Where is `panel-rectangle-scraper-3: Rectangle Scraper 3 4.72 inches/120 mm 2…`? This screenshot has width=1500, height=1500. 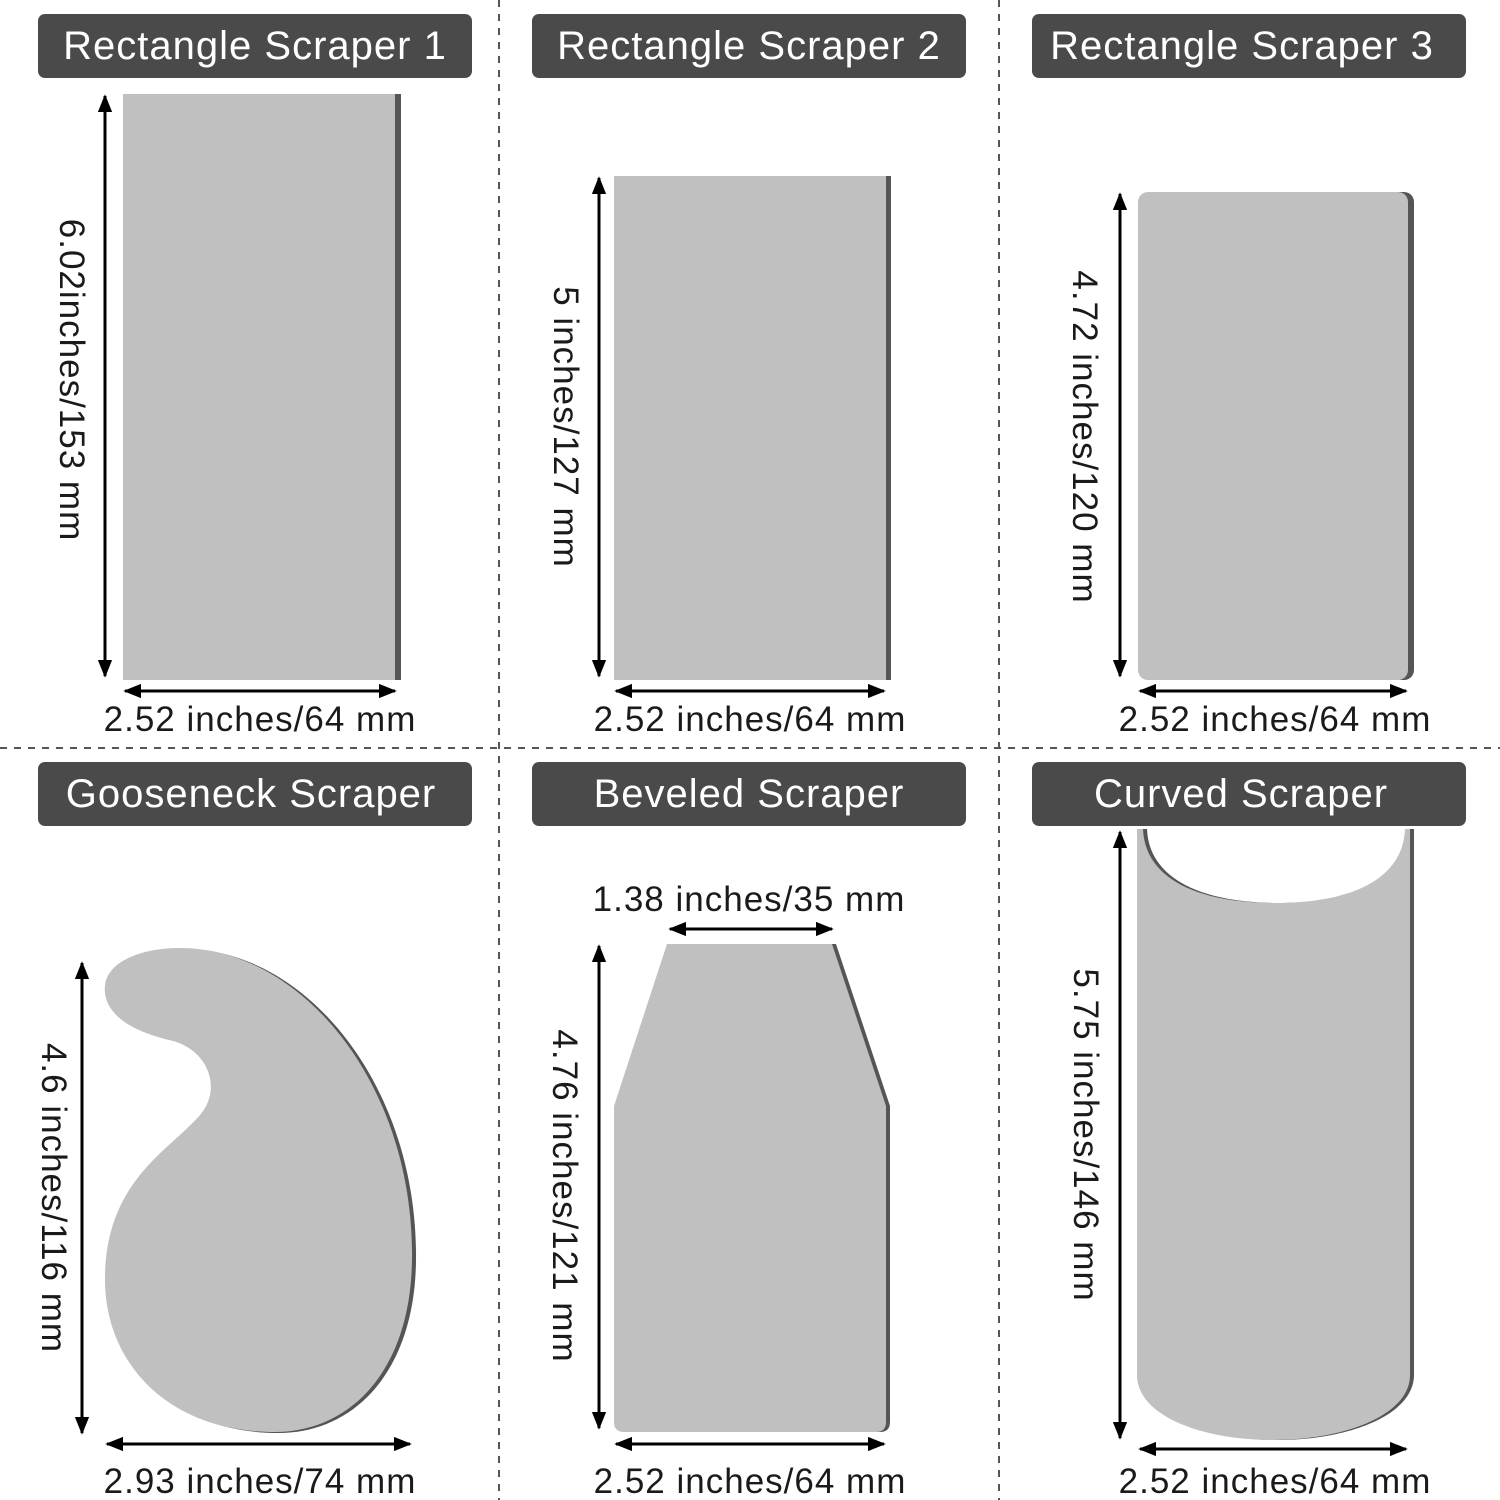
panel-rectangle-scraper-3: Rectangle Scraper 3 4.72 inches/120 mm 2… is located at coordinates (1249, 376).